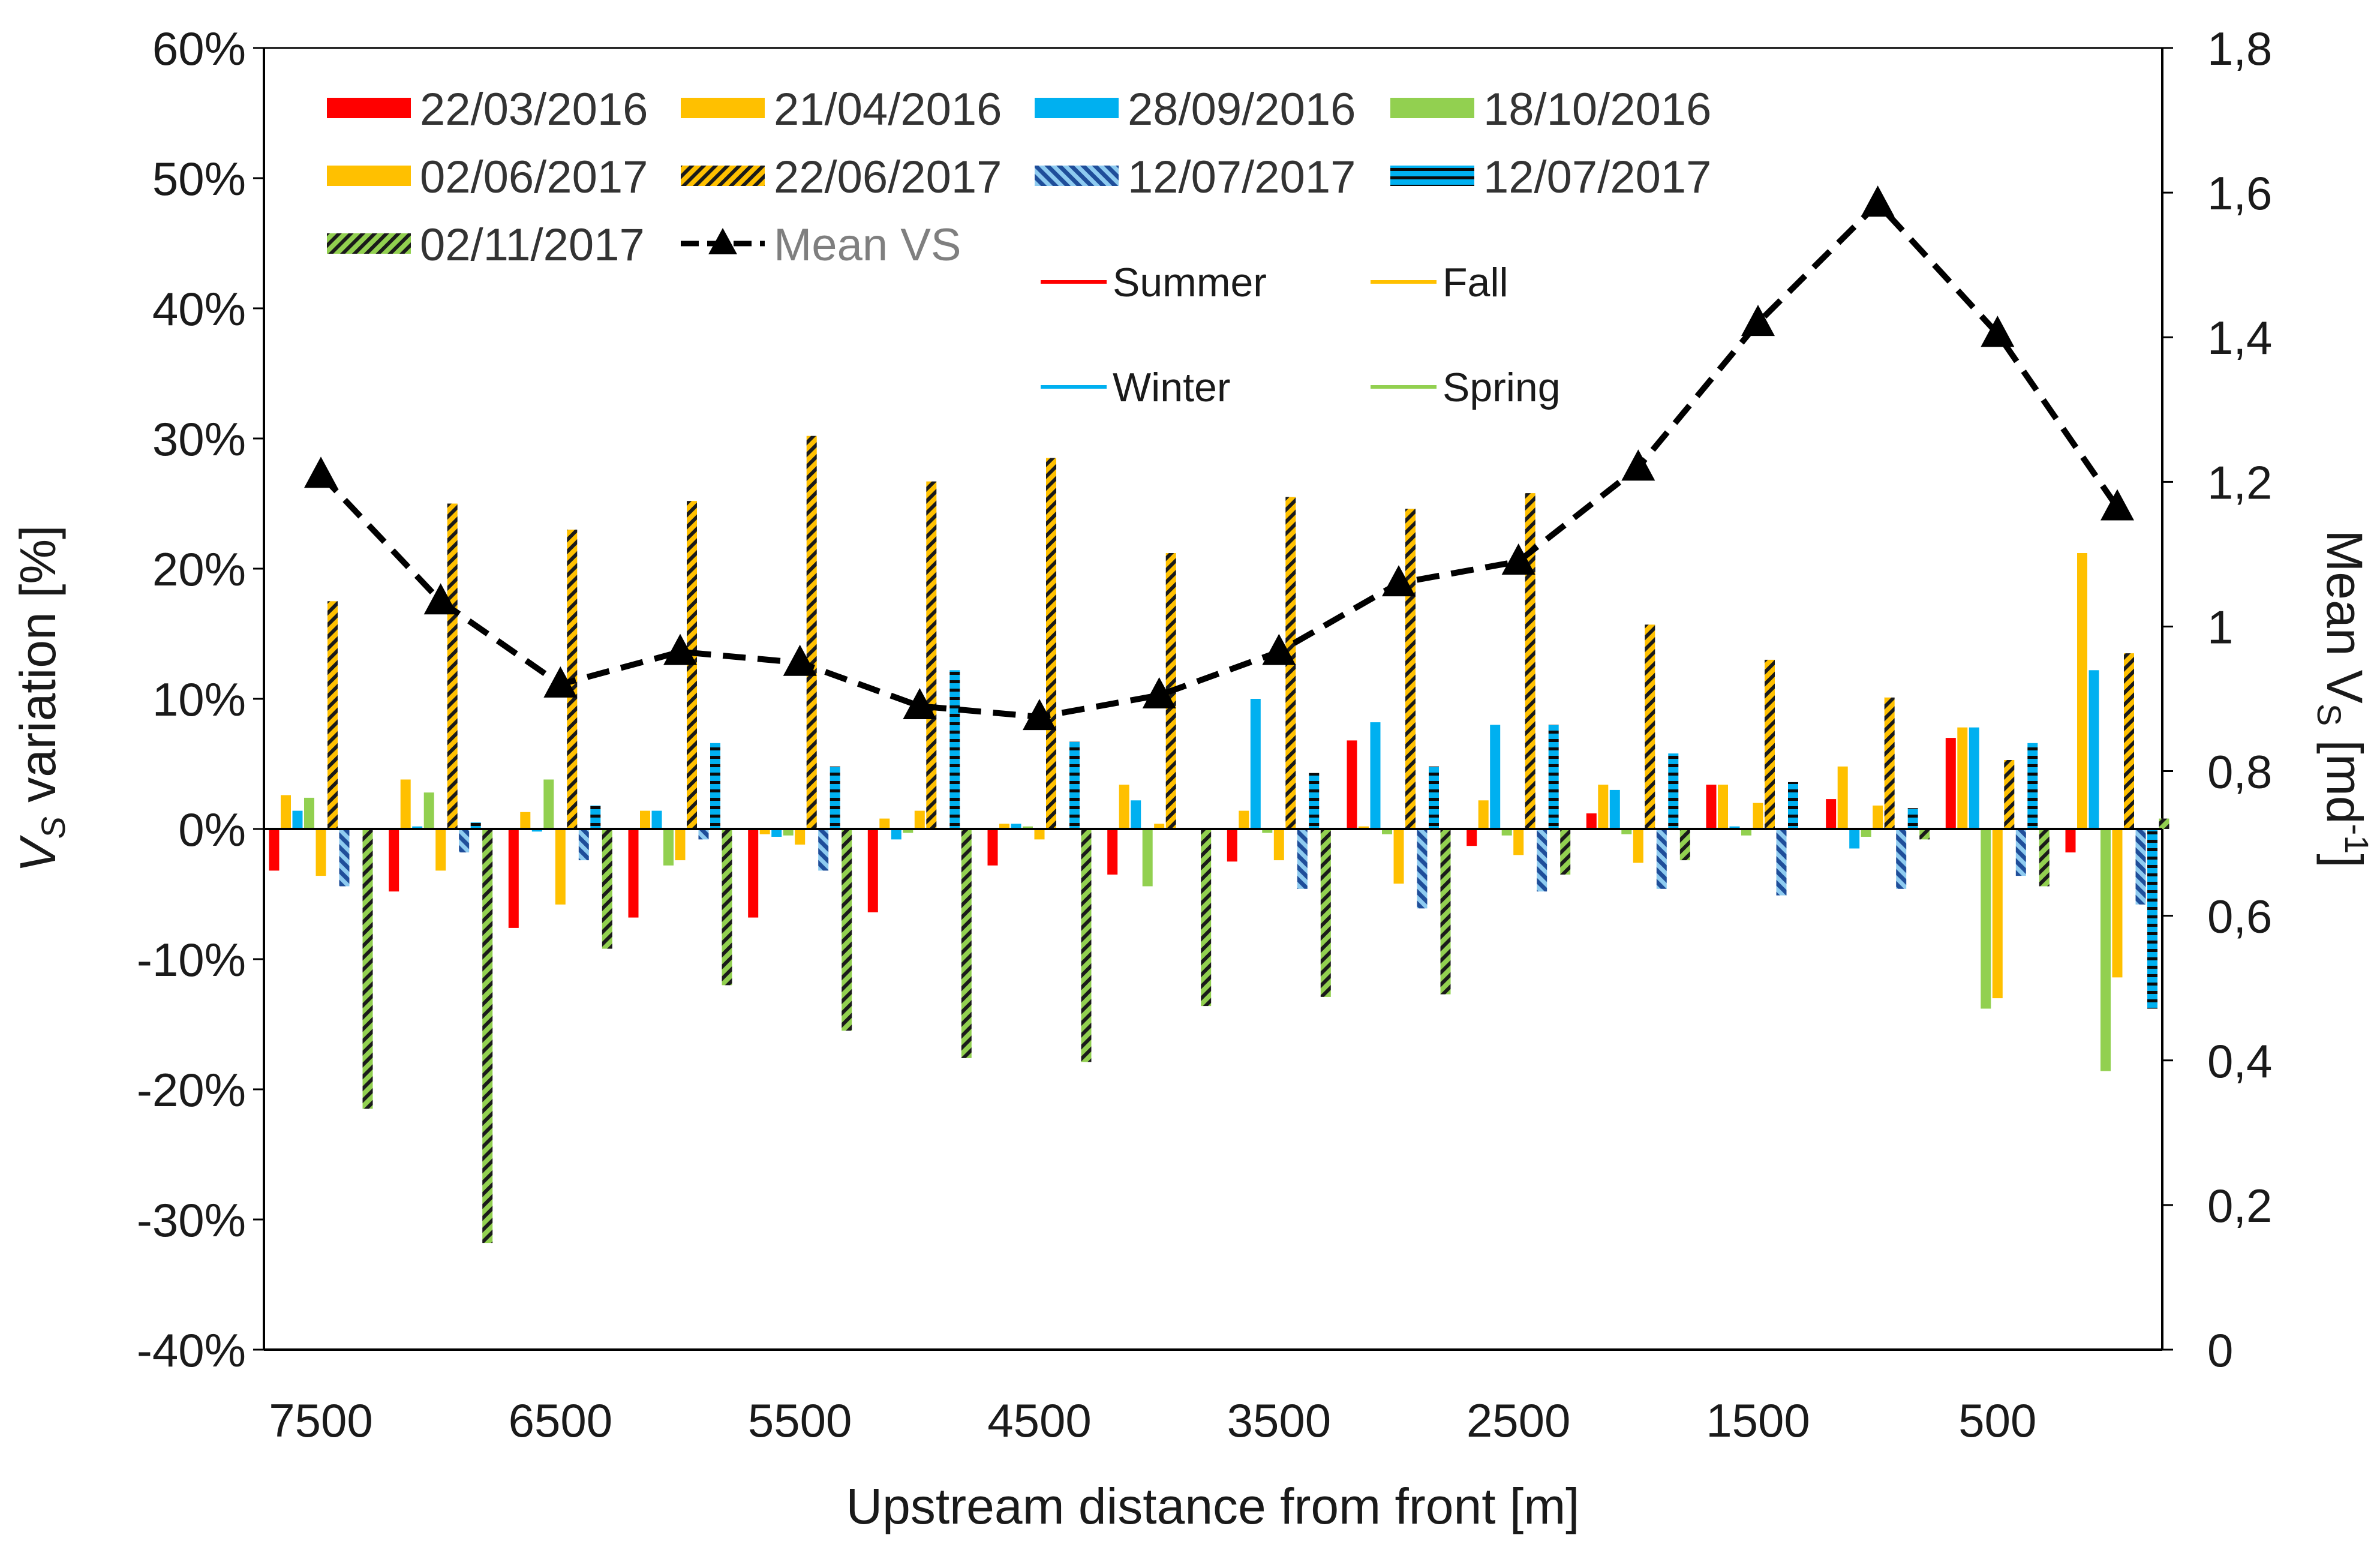 Image resolution: width=2380 pixels, height=1553 pixels. I want to click on right-tick-label: 0,8, so click(2240, 772).